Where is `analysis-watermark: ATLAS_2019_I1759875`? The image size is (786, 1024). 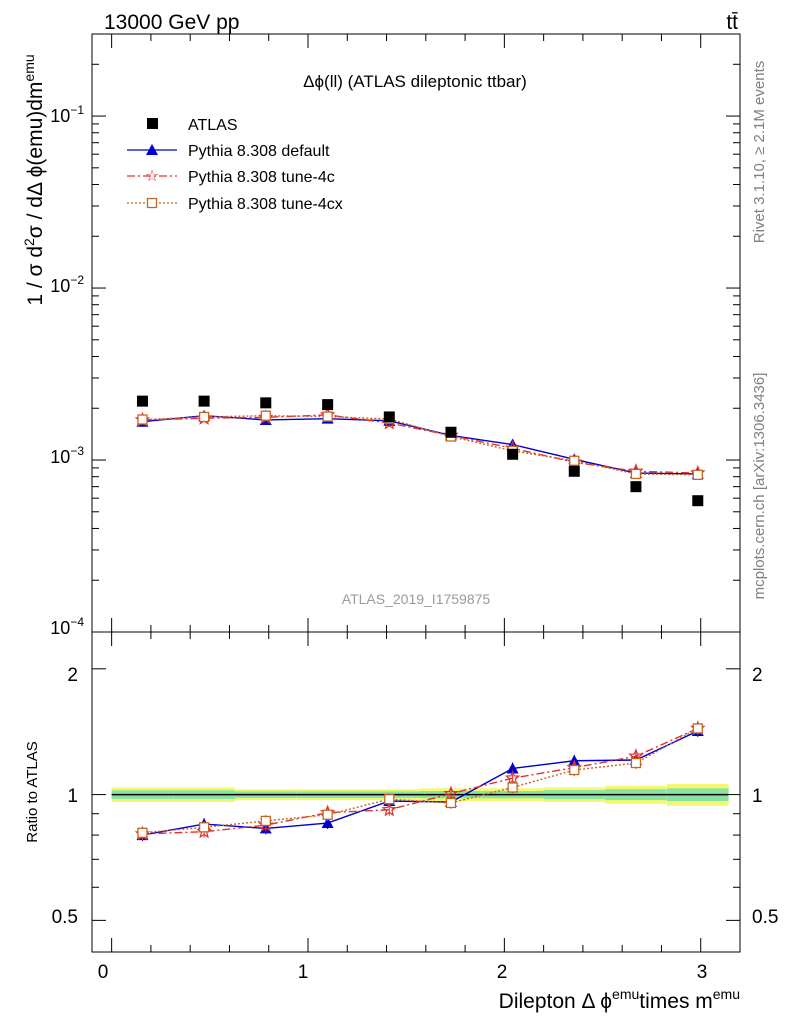 analysis-watermark: ATLAS_2019_I1759875 is located at coordinates (416, 599).